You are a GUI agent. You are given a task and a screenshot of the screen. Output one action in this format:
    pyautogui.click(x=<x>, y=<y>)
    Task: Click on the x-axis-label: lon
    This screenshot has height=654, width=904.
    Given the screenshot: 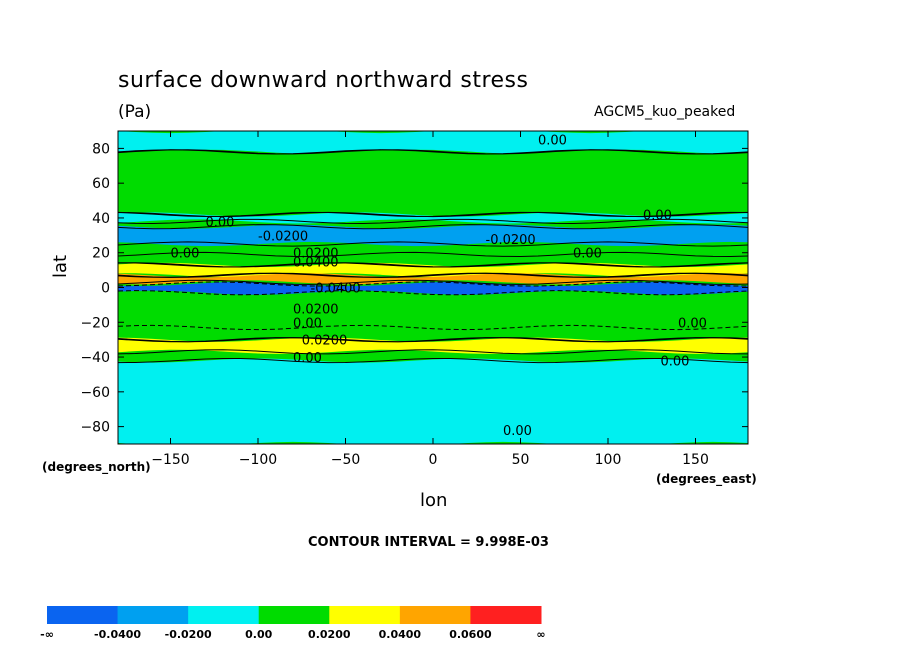 What is the action you would take?
    pyautogui.click(x=434, y=500)
    